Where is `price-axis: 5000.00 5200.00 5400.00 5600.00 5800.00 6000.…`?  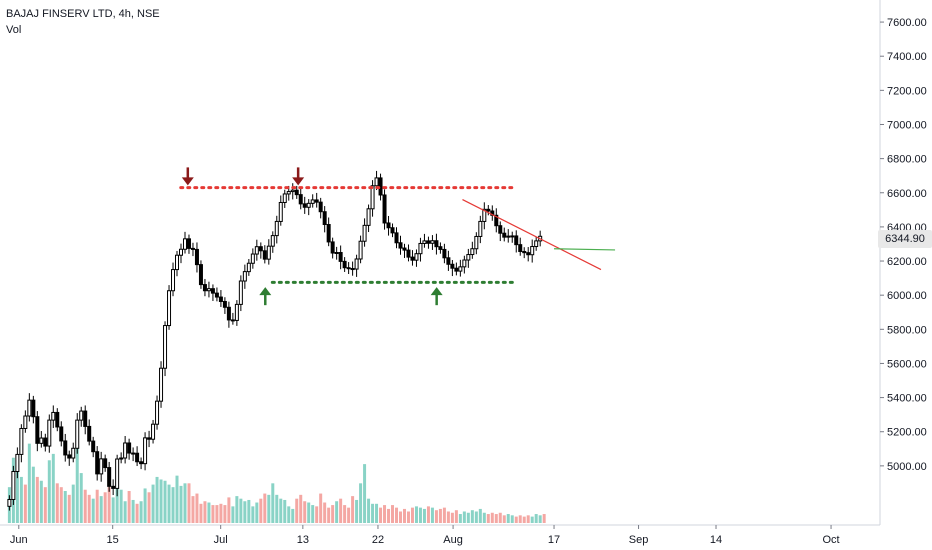
price-axis: 5000.00 5200.00 5400.00 5600.00 5800.00 6000.… is located at coordinates (903, 262).